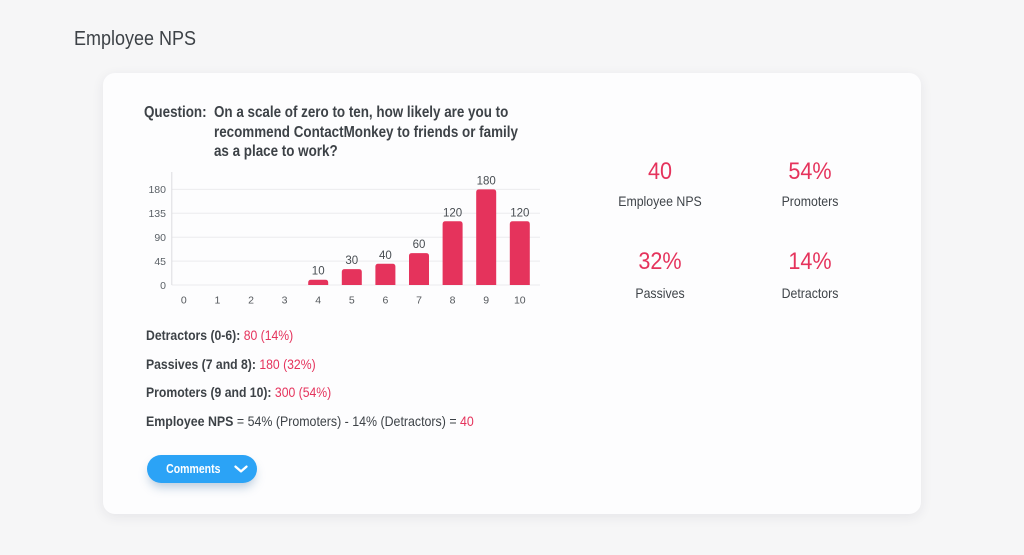  What do you see at coordinates (160, 262) in the screenshot?
I see `svg-text: 45` at bounding box center [160, 262].